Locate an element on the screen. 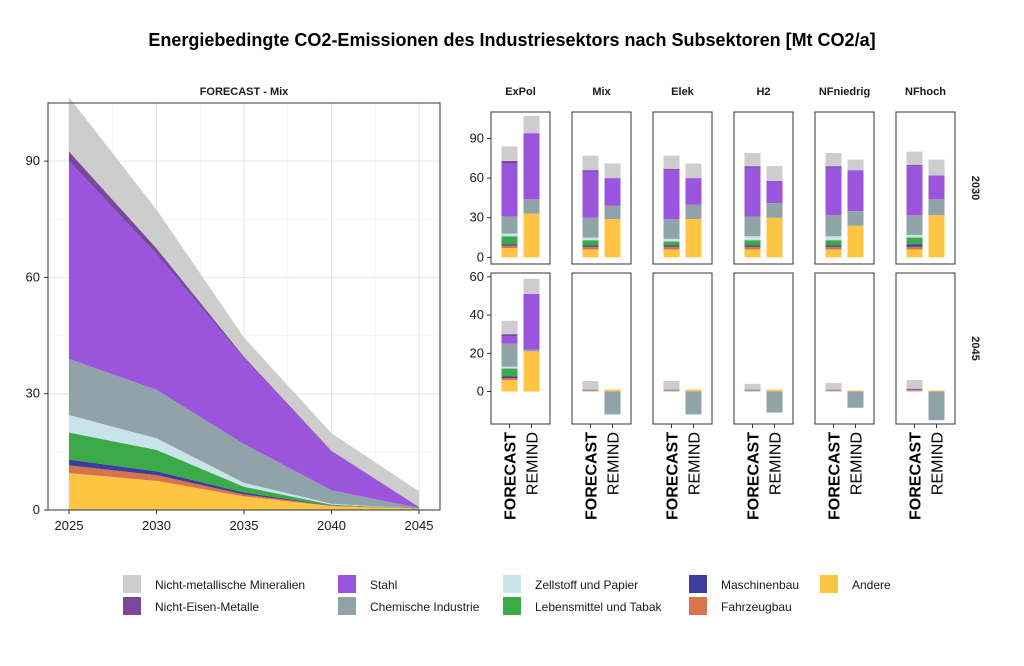 Image resolution: width=1024 pixels, height=666 pixels. row-strip-2045: 2045 is located at coordinates (975, 348).